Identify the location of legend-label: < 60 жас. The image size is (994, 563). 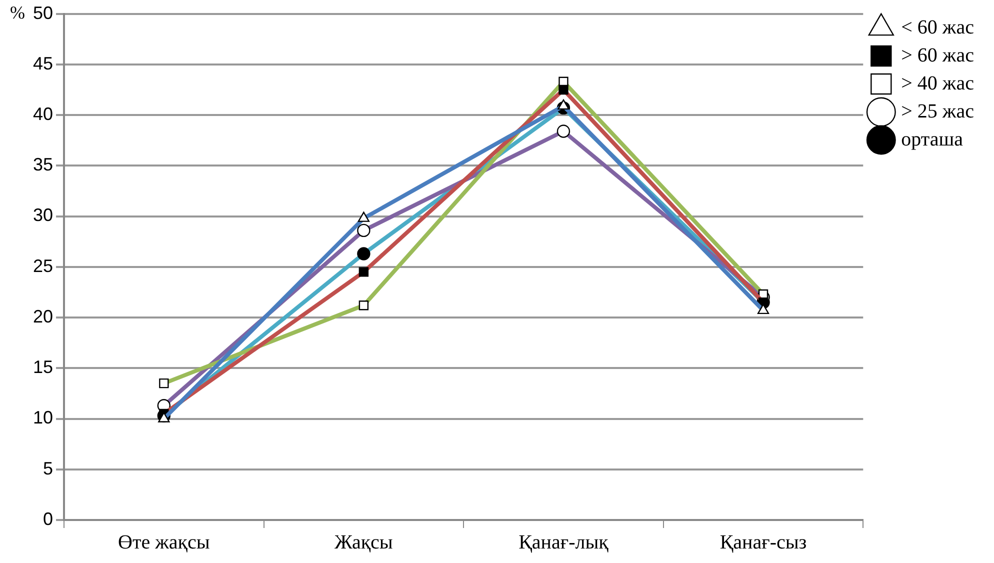
(937, 27).